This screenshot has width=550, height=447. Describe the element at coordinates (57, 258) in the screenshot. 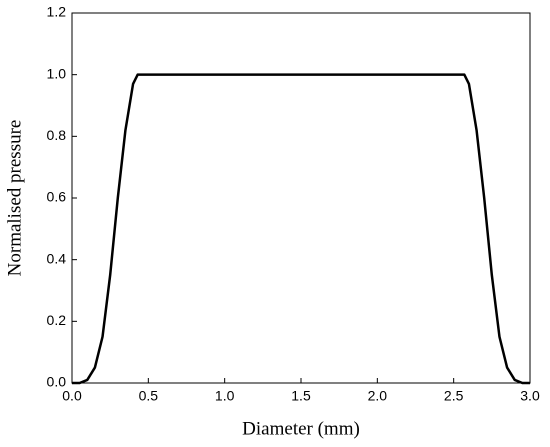

I see `y-tick-label: 0.4` at that location.